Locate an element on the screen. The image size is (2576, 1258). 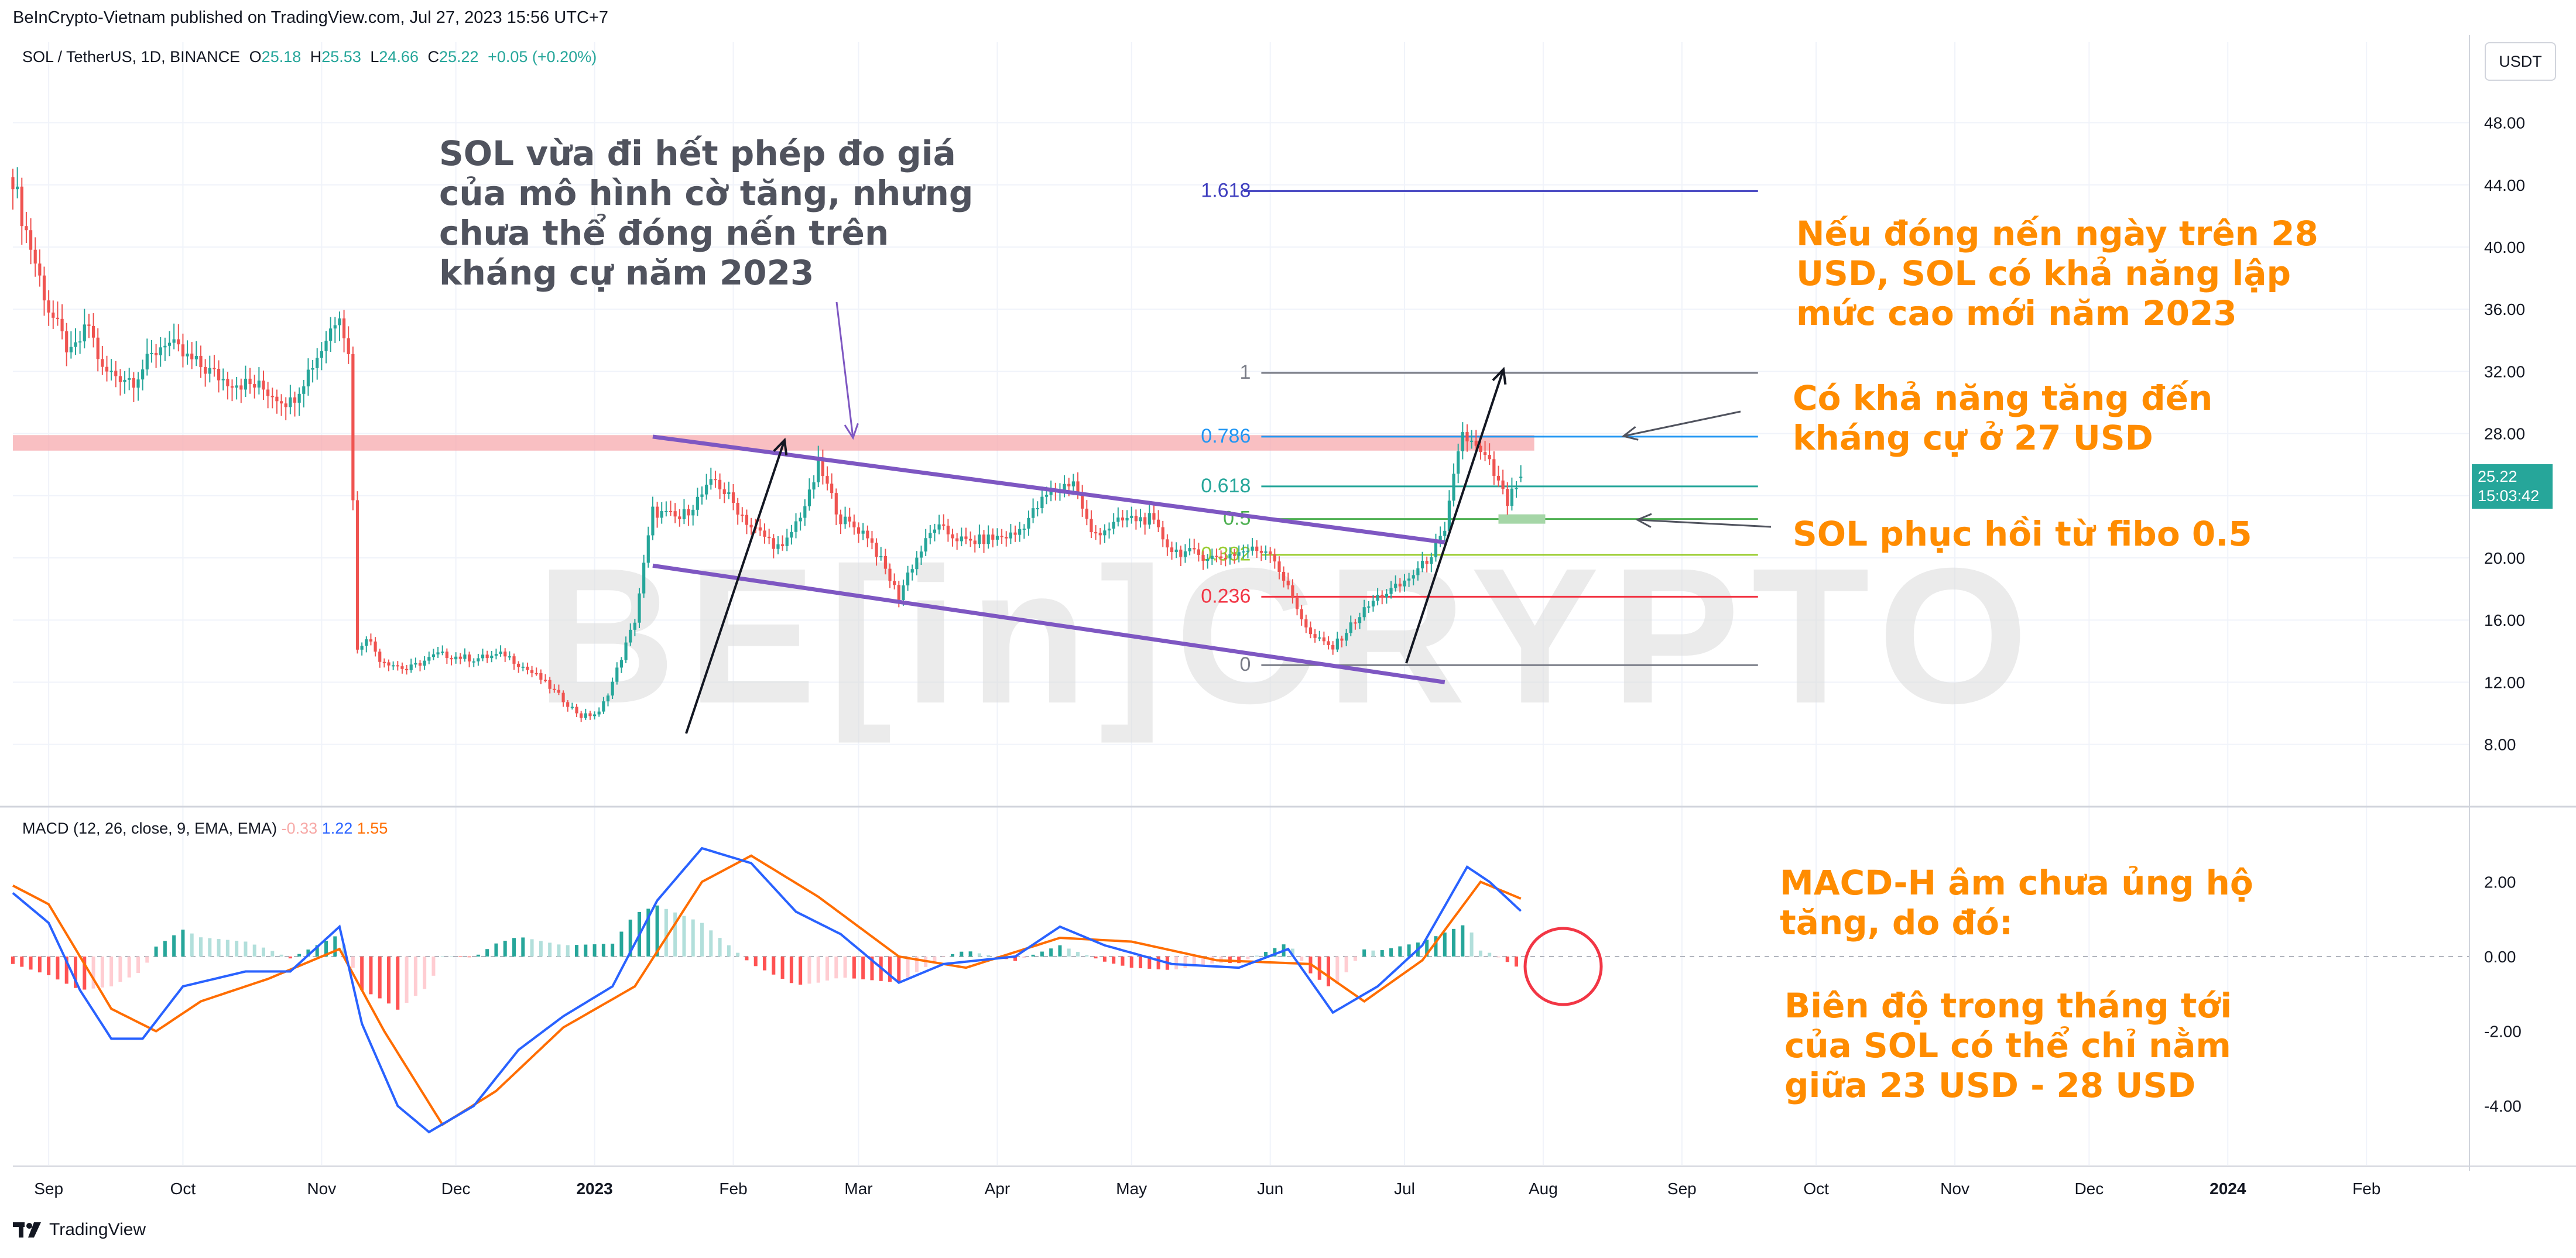
tradingview-brand: TradingView is located at coordinates (79, 1230).